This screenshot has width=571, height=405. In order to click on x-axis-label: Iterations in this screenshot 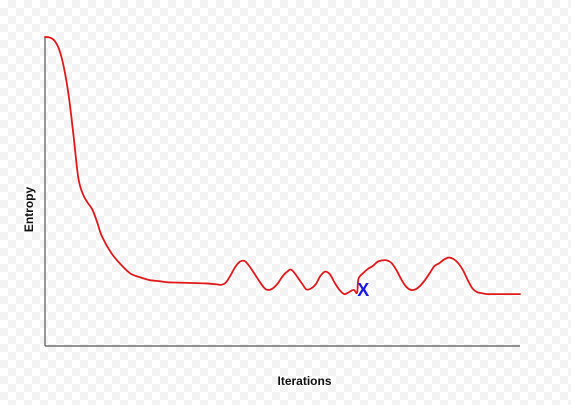, I will do `click(304, 381)`.